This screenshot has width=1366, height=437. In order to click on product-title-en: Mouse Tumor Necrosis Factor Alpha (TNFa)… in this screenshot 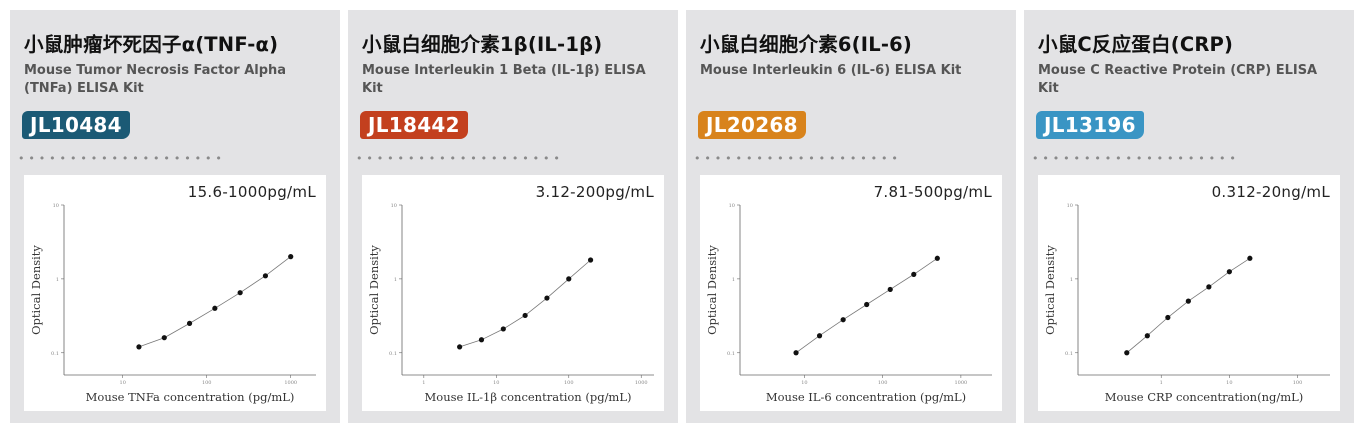, I will do `click(155, 79)`.